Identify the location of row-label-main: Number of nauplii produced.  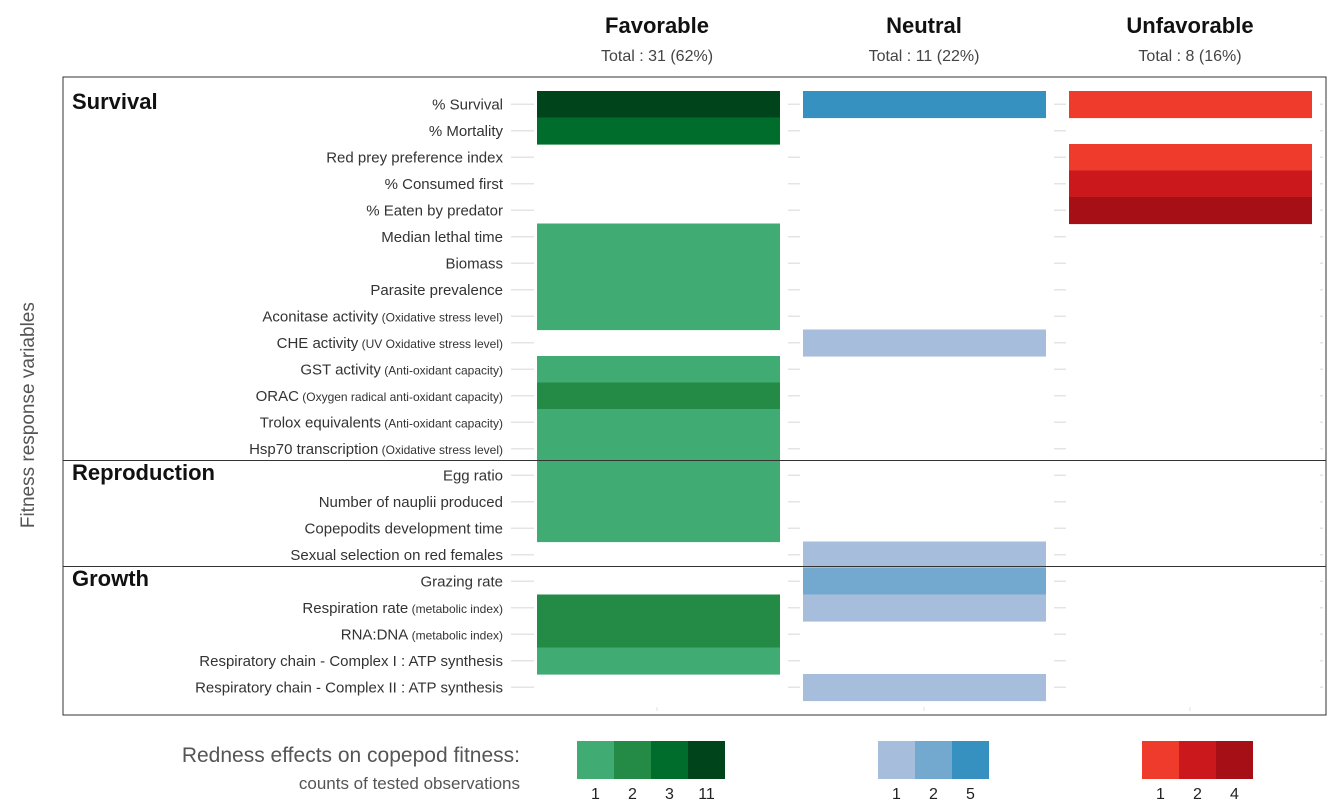
(411, 502).